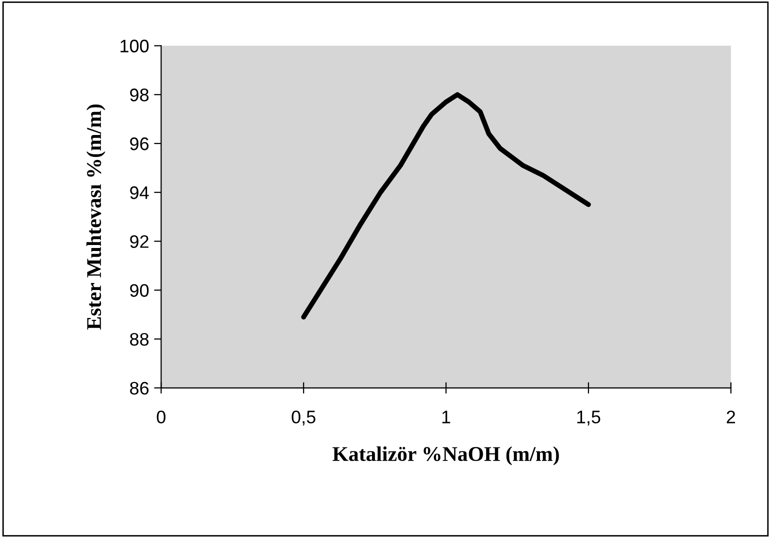  Describe the element at coordinates (139, 193) in the screenshot. I see `y-tick-label: 94` at that location.